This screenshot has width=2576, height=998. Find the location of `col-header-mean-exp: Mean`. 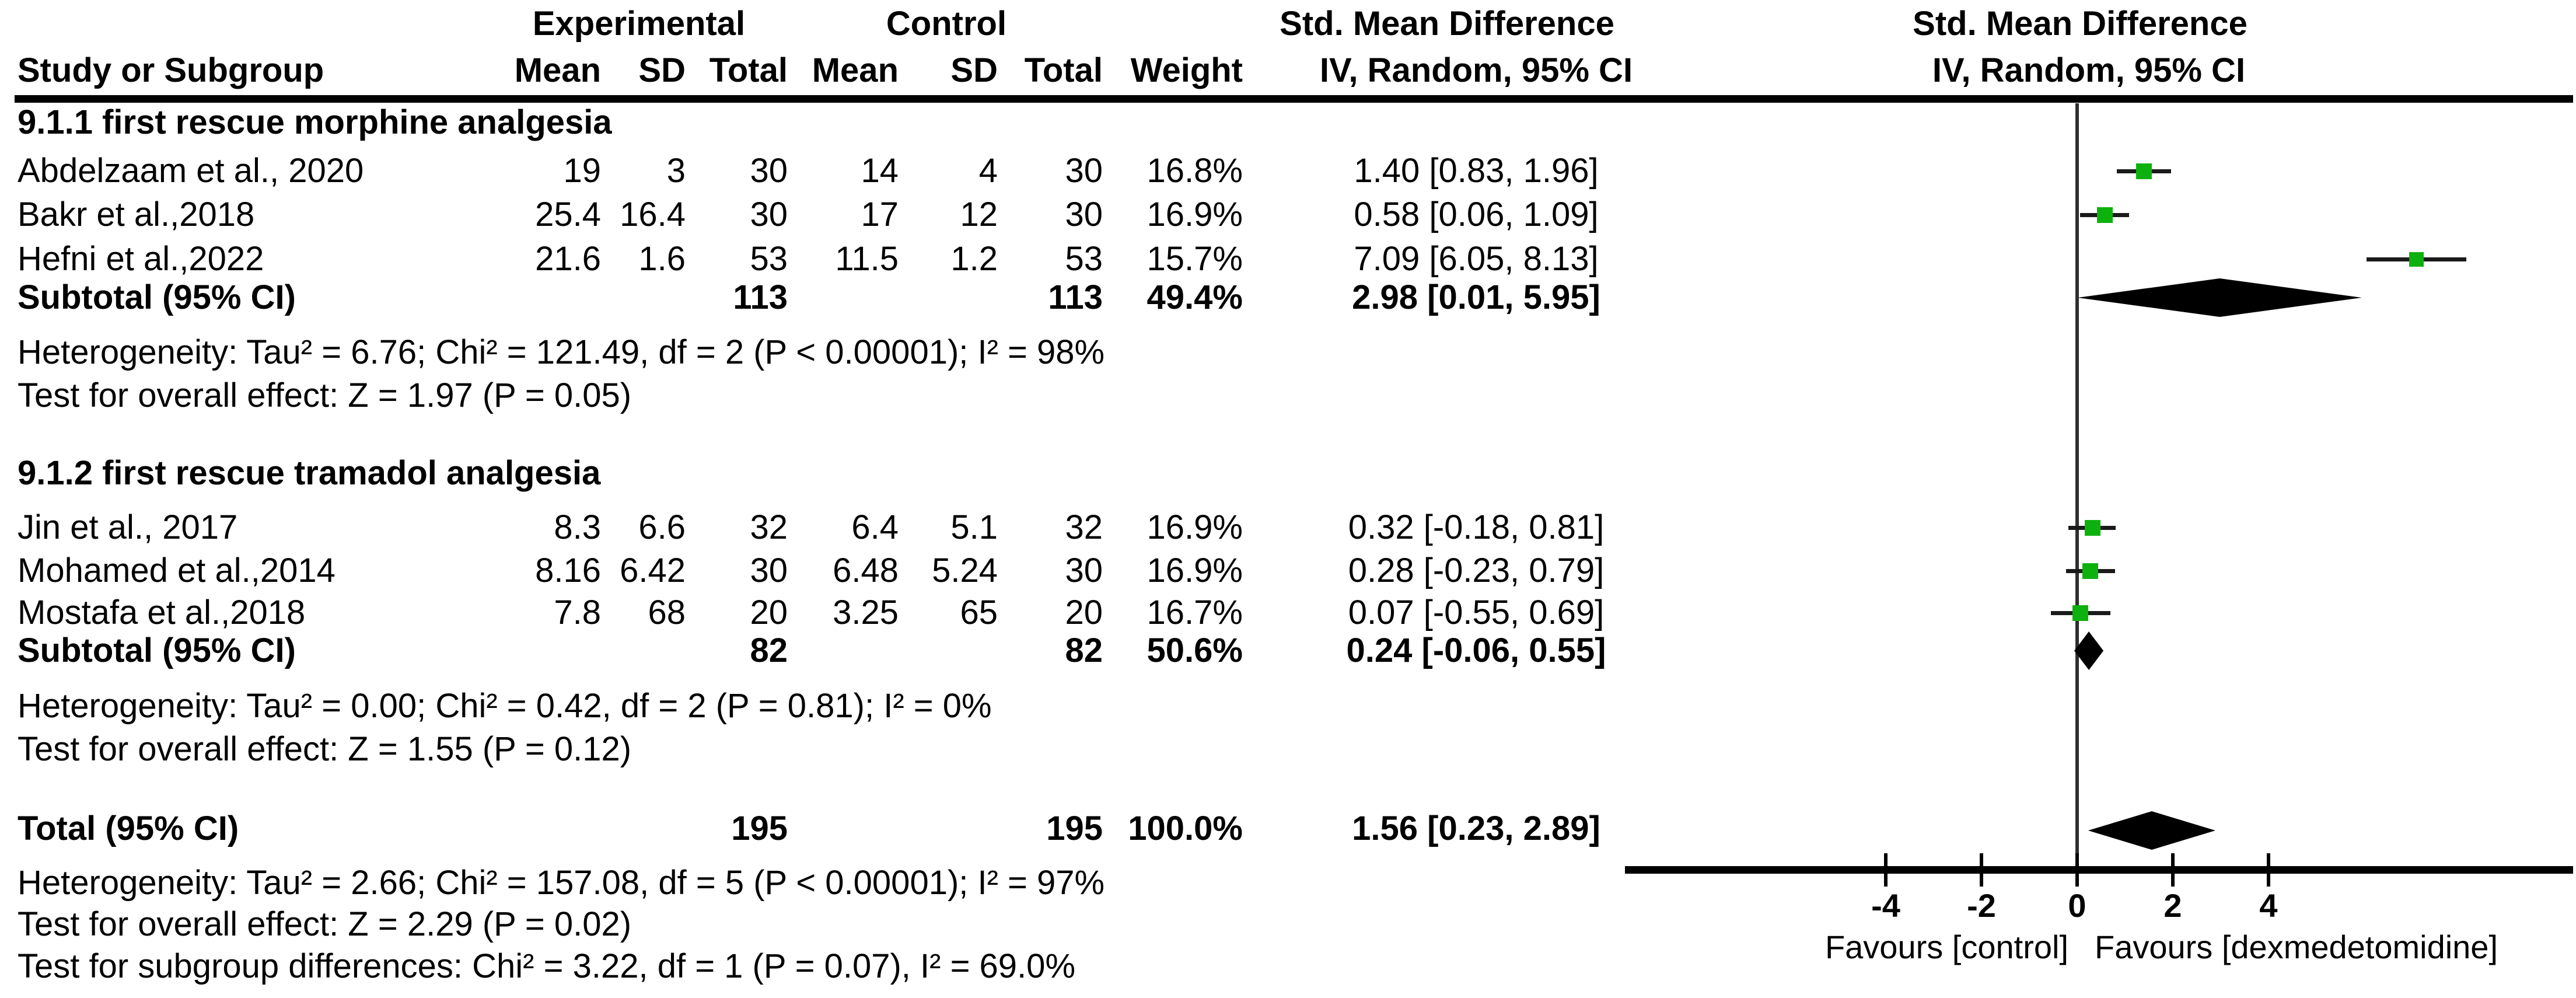

col-header-mean-exp: Mean is located at coordinates (557, 70).